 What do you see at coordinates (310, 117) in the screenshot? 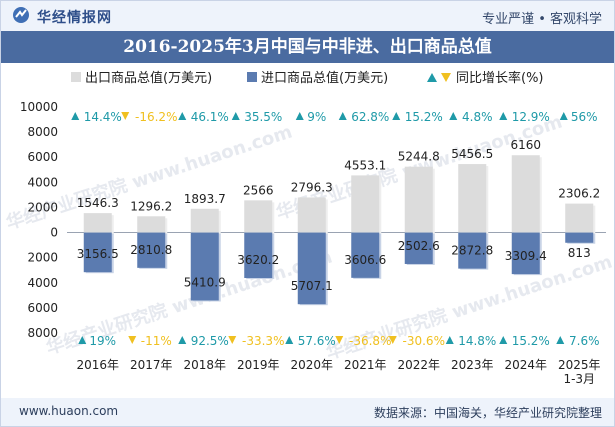
I see `export-growth-label: 9%` at bounding box center [310, 117].